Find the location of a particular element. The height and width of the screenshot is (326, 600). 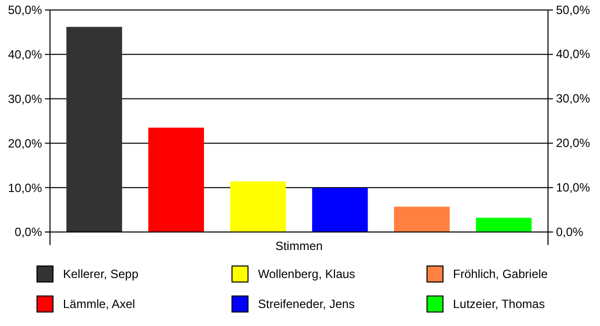

legend-label: Kellerer, Sepp is located at coordinates (101, 274).